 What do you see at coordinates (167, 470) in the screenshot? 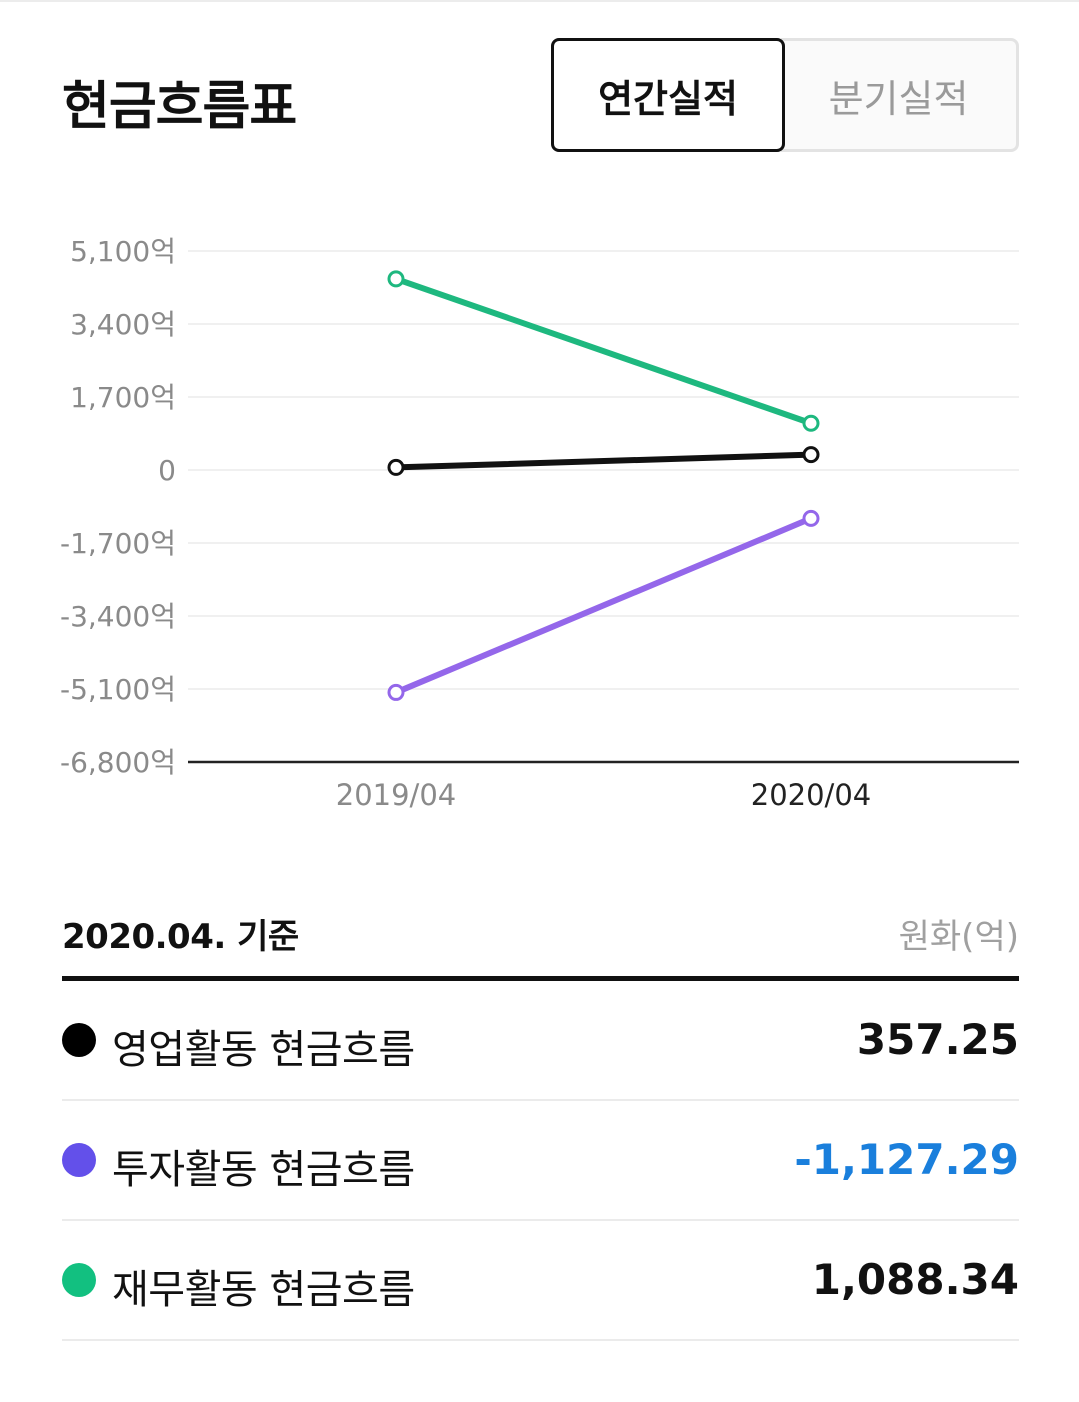
I see `y-tick-label: 0` at bounding box center [167, 470].